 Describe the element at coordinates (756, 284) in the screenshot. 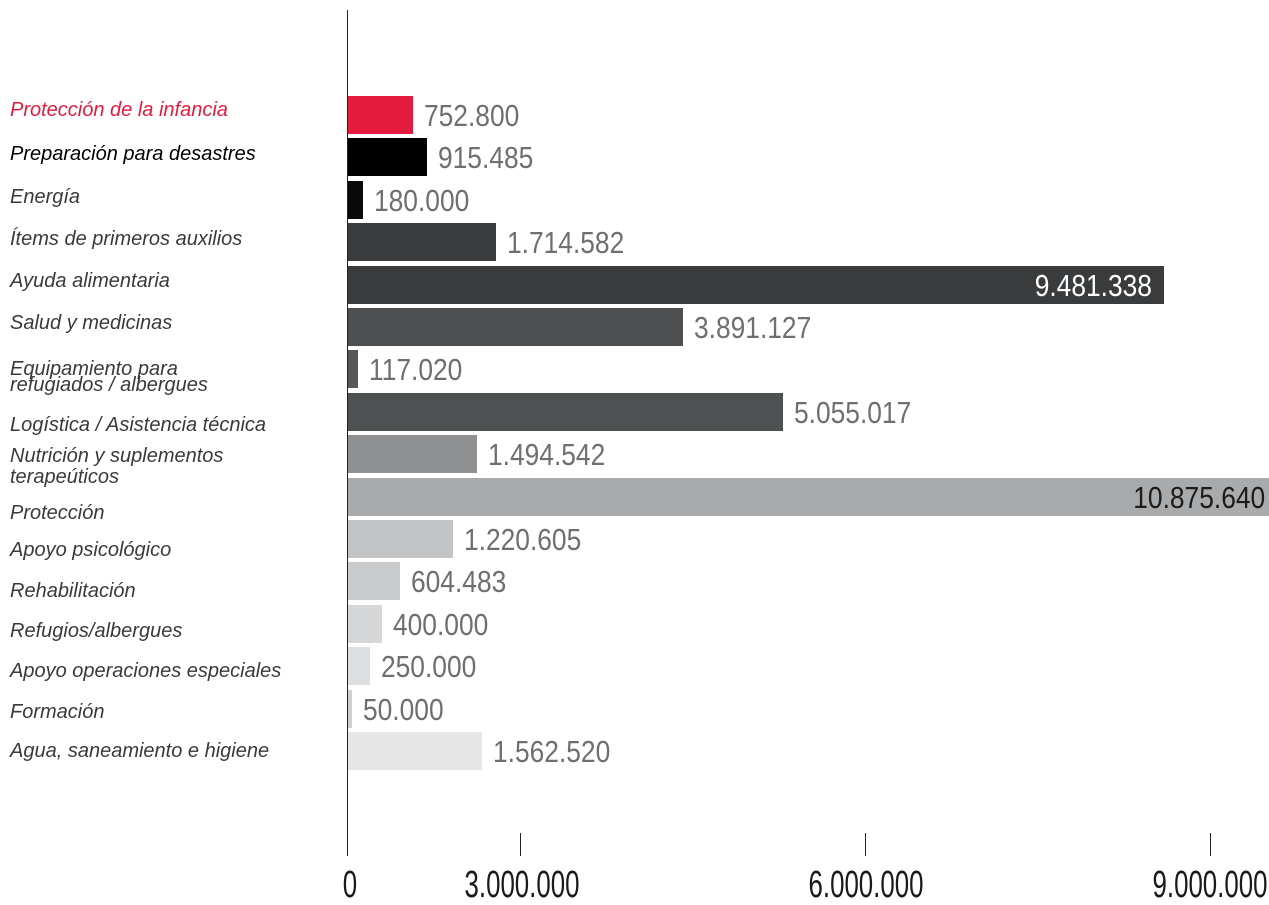

I see `bar-ayuda-alimentaria` at that location.